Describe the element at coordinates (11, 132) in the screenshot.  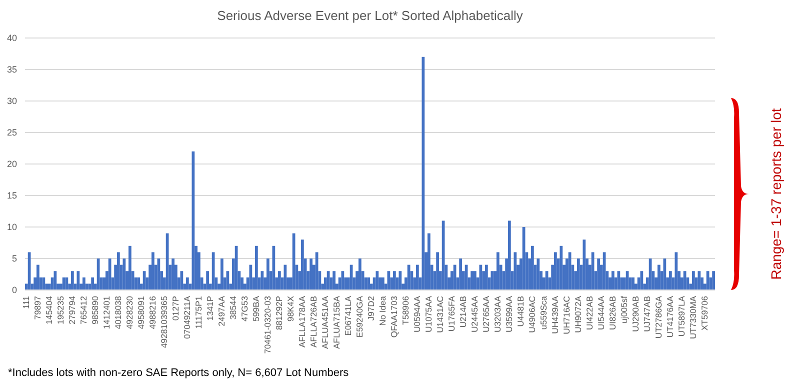
I see `y-tick-label: 25` at that location.